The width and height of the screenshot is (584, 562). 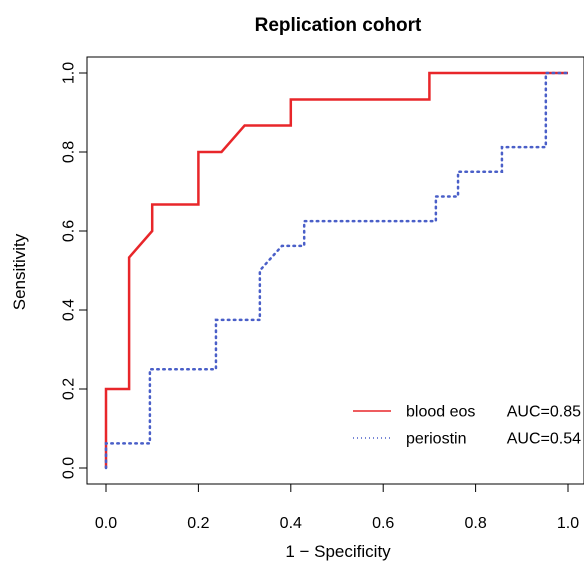 What do you see at coordinates (291, 523) in the screenshot?
I see `x-tick-label: 0.4` at bounding box center [291, 523].